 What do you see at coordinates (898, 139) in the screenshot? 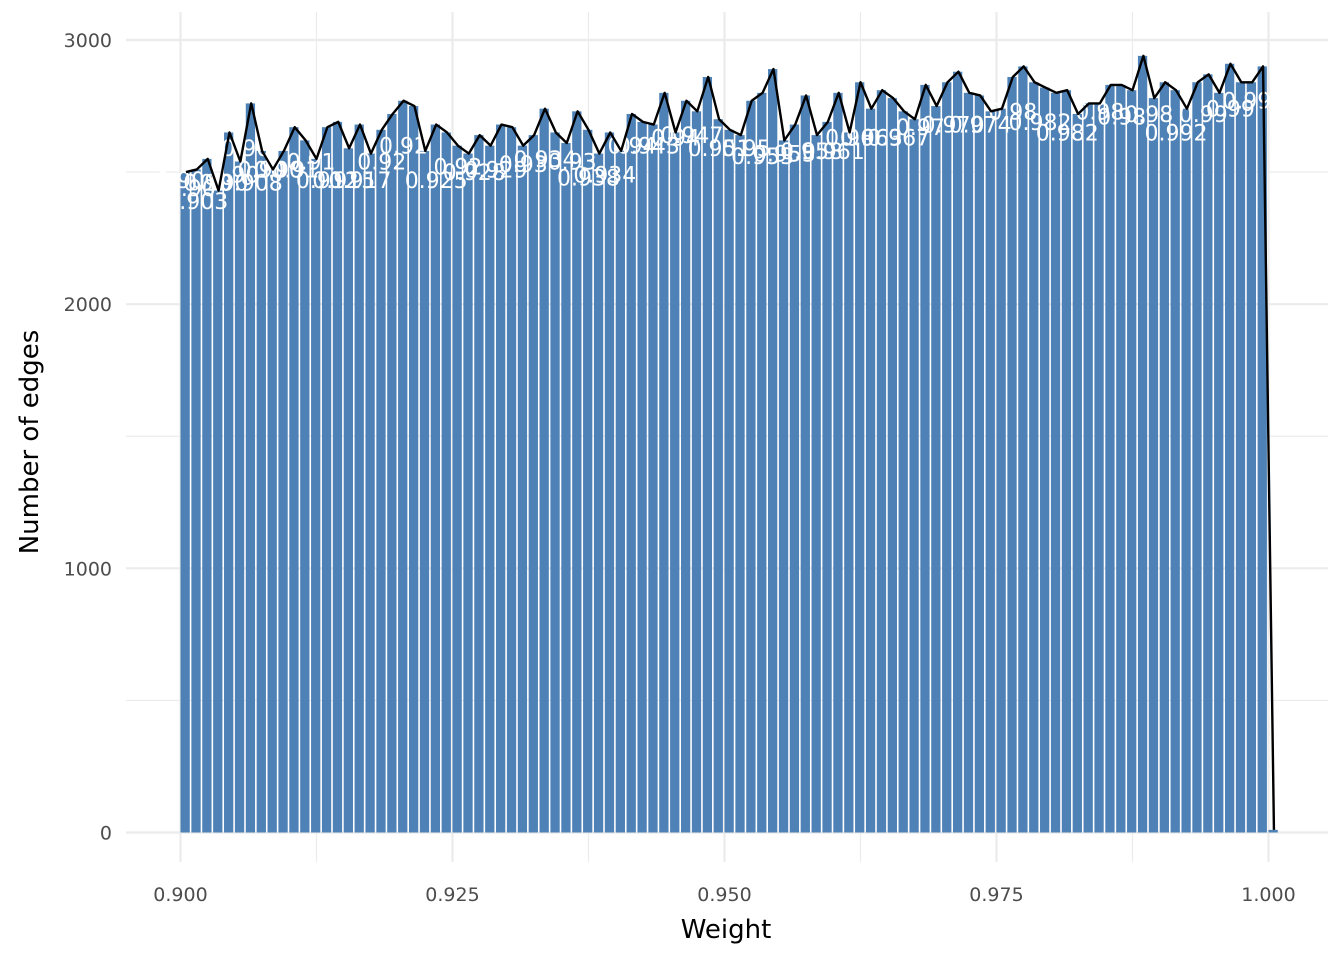
I see `bar-value-label: 0.967` at bounding box center [898, 139].